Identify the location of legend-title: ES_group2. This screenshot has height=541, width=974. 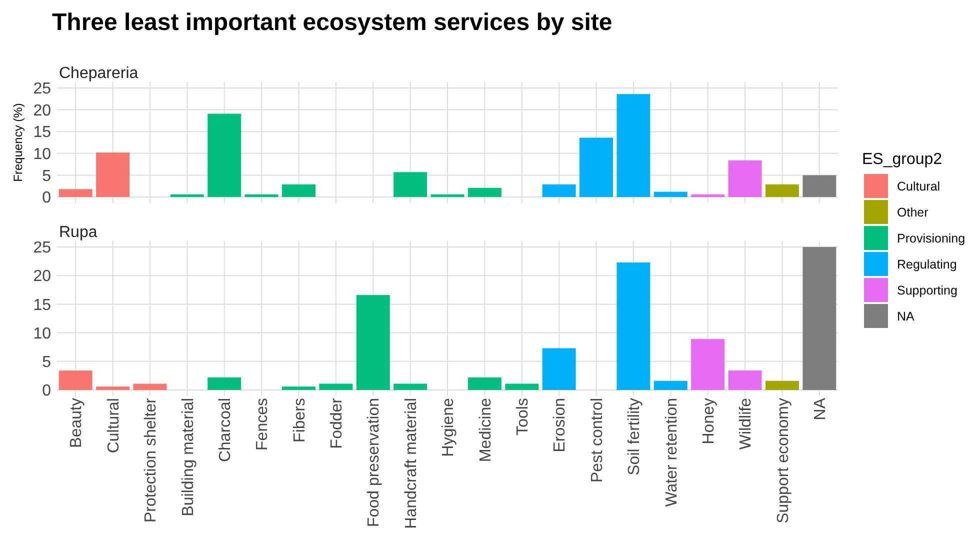
(902, 159).